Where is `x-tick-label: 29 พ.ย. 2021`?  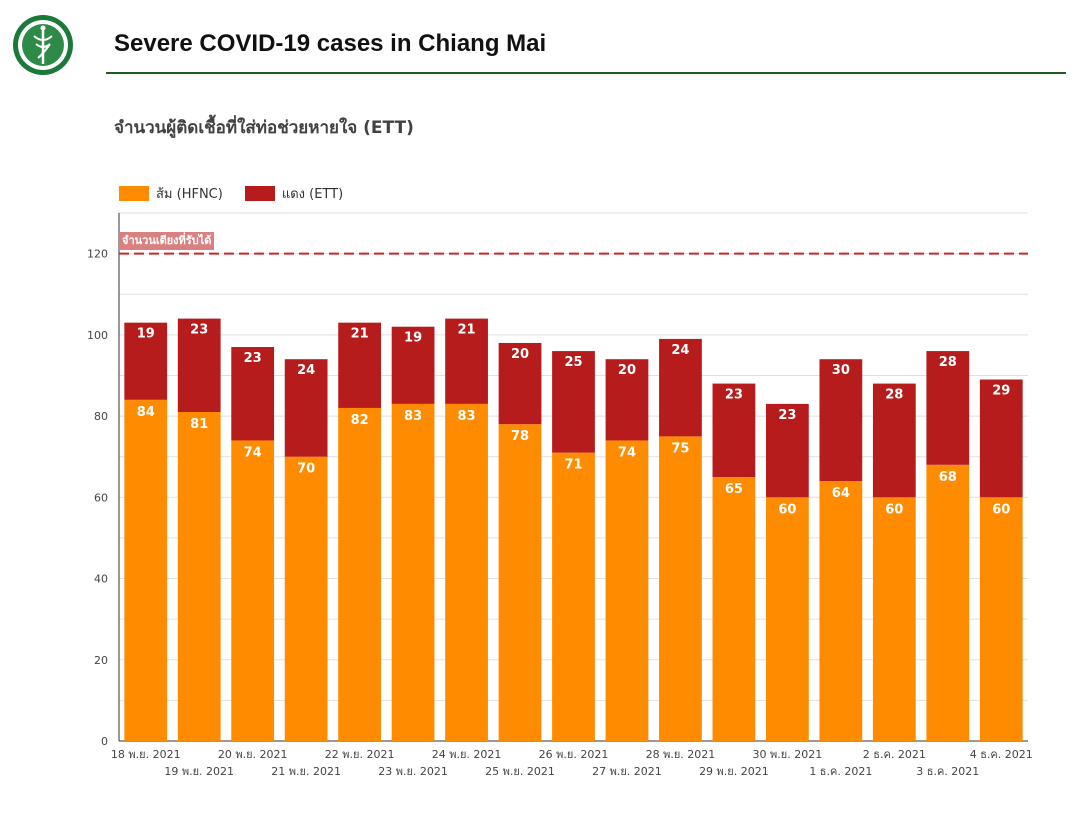 x-tick-label: 29 พ.ย. 2021 is located at coordinates (734, 771).